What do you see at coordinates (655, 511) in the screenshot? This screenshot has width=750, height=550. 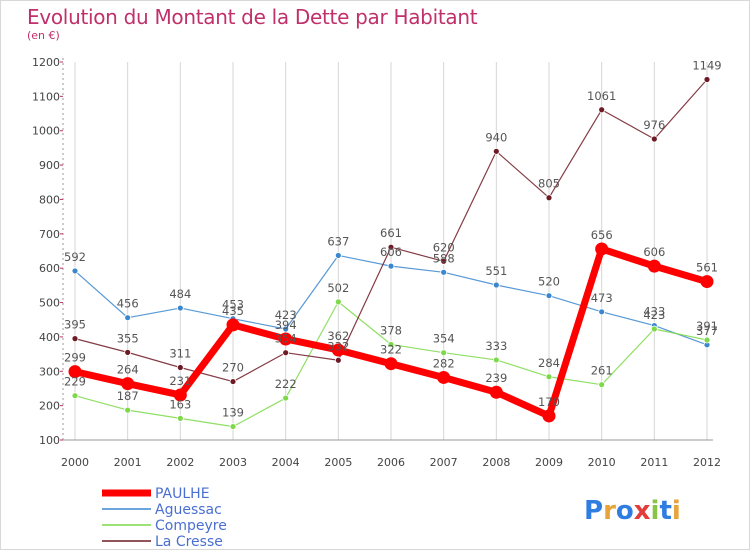 I see `logo-letter: i` at bounding box center [655, 511].